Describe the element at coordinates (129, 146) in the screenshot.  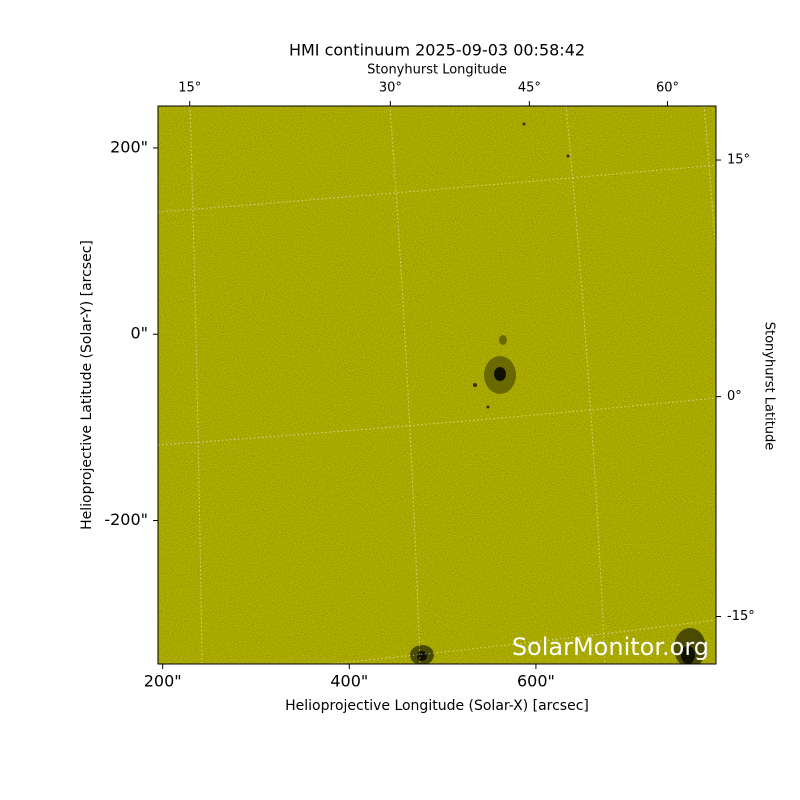
I see `y-tick-label: 200"` at that location.